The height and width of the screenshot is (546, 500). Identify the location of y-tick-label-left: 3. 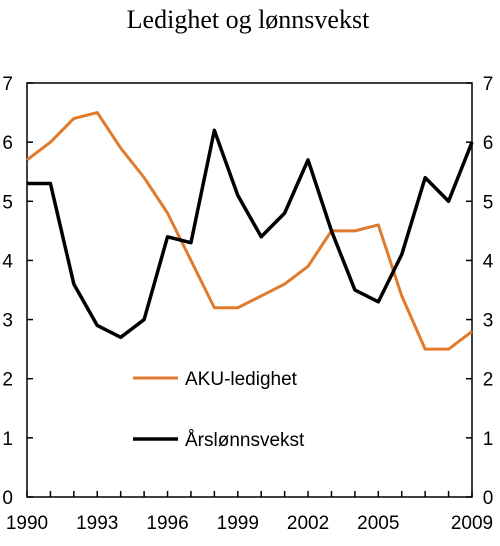
(7, 321).